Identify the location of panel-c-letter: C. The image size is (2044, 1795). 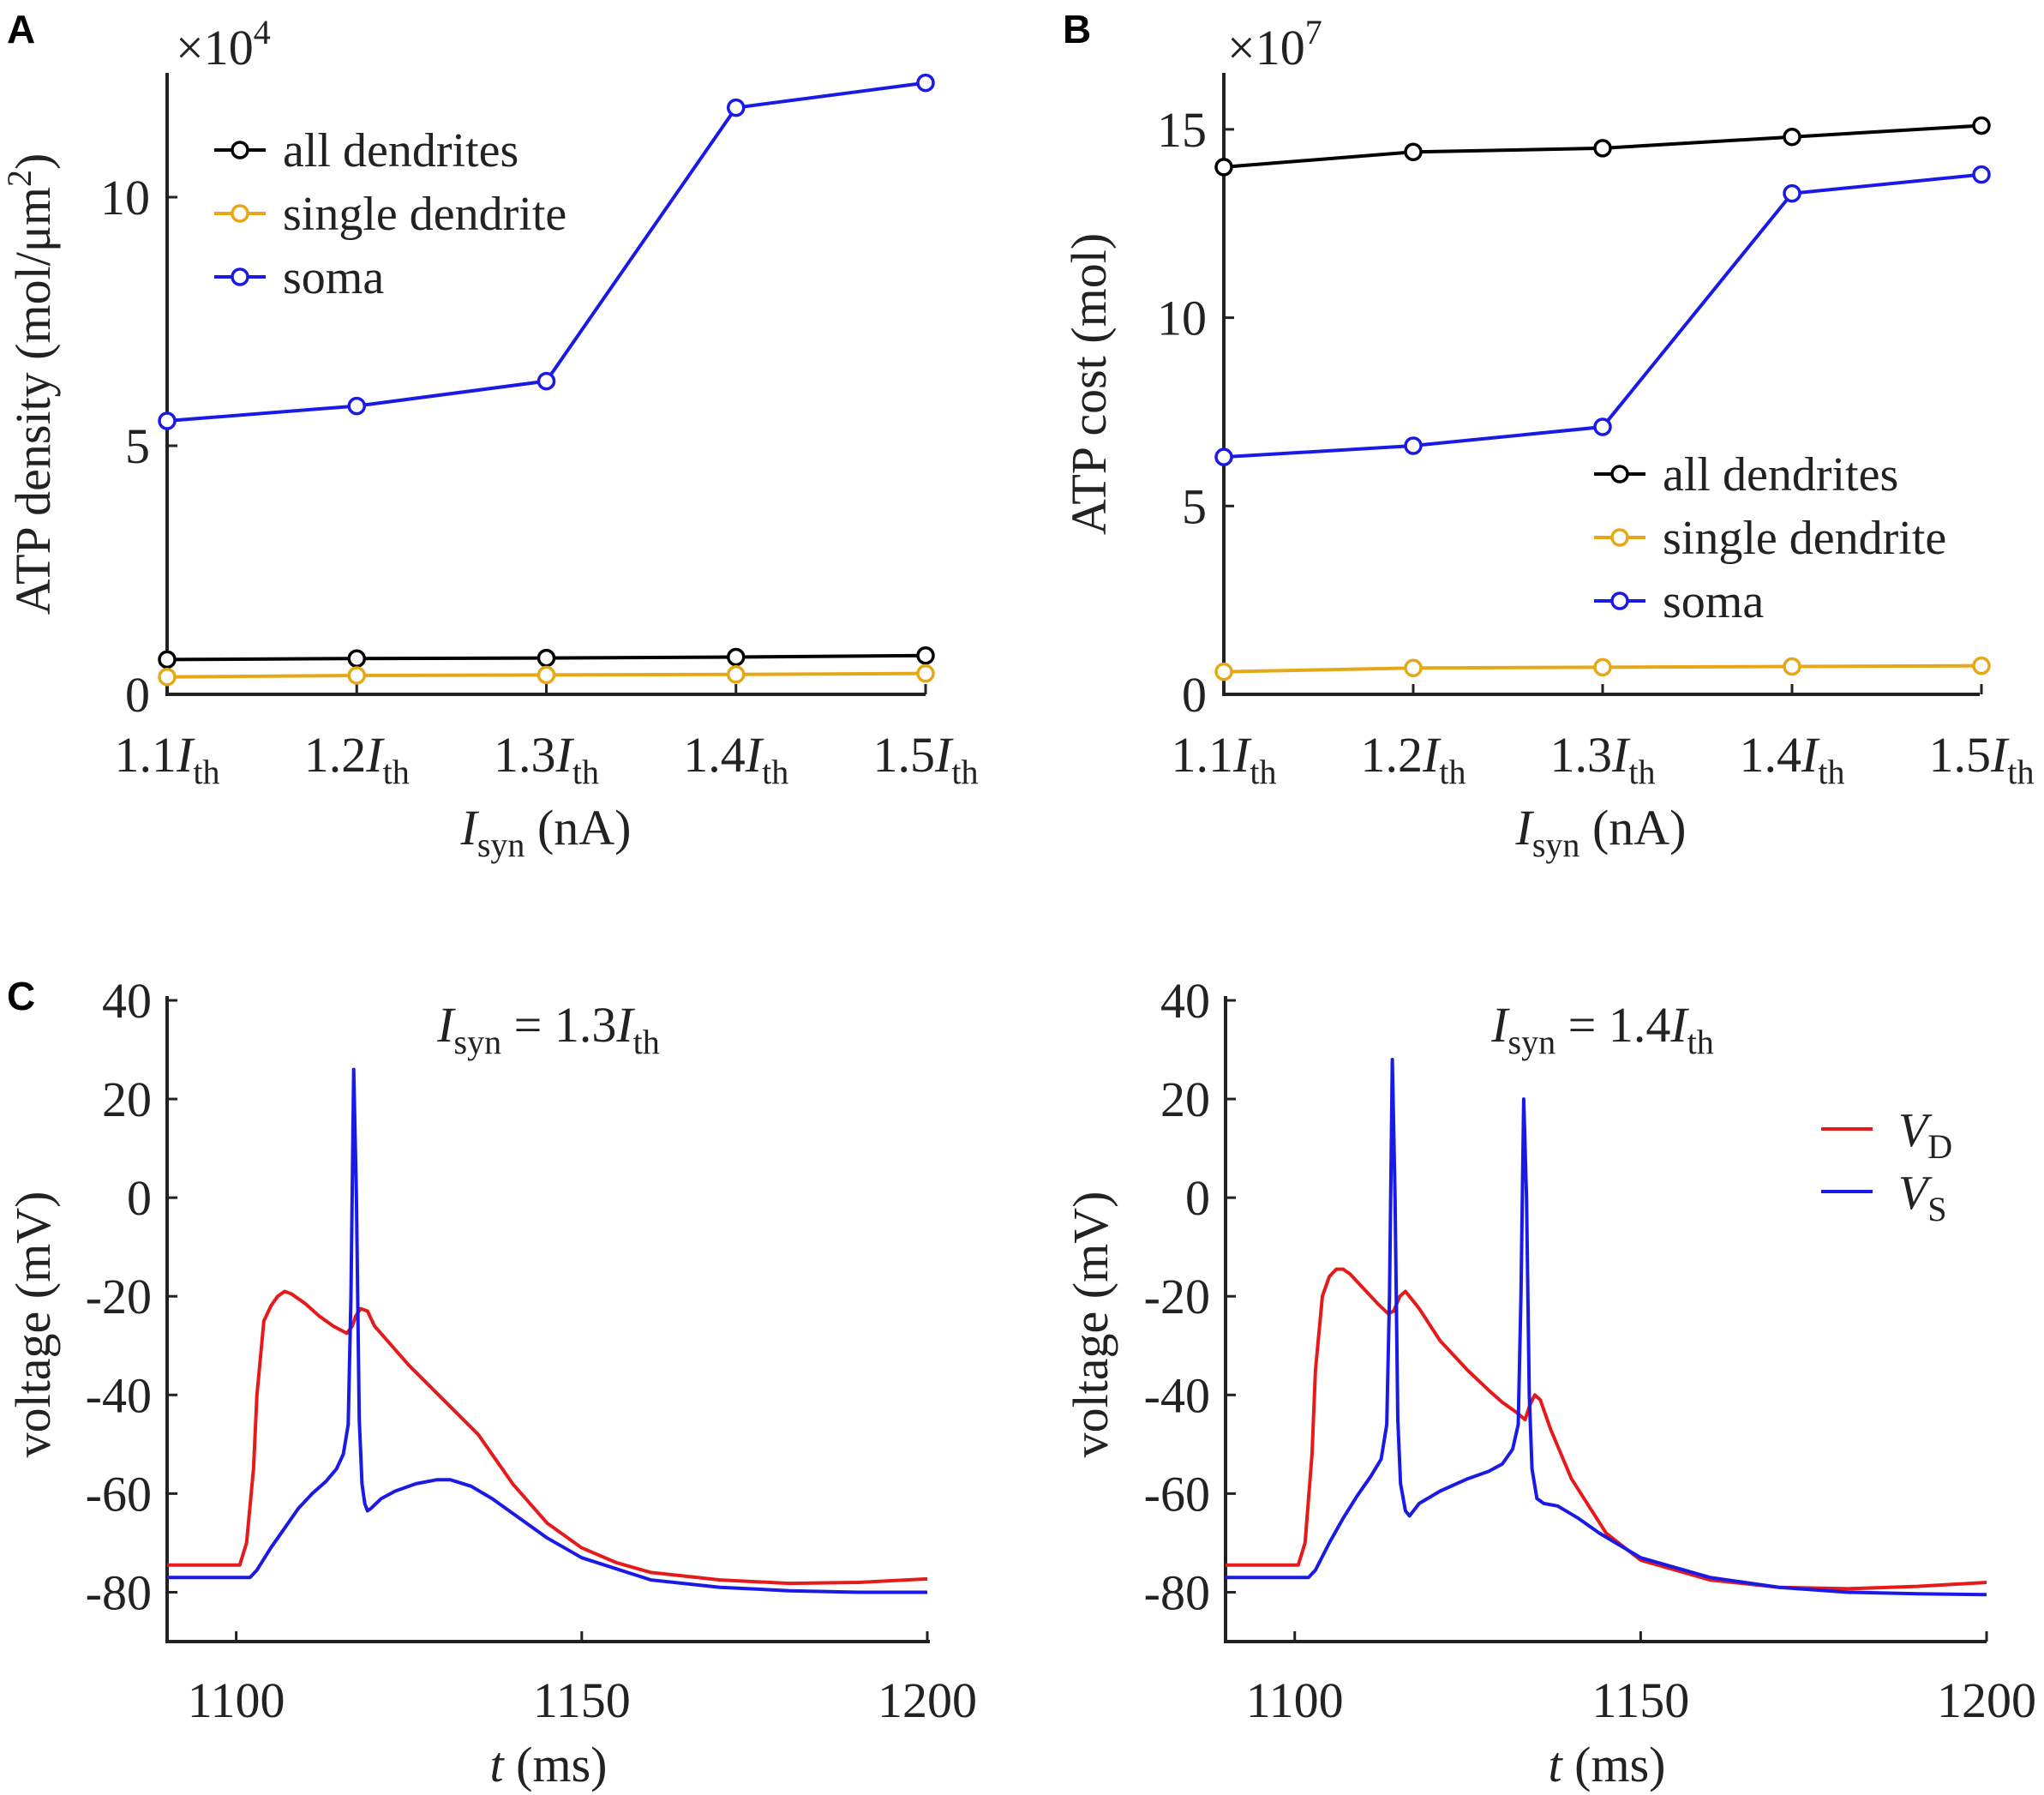
(21, 996).